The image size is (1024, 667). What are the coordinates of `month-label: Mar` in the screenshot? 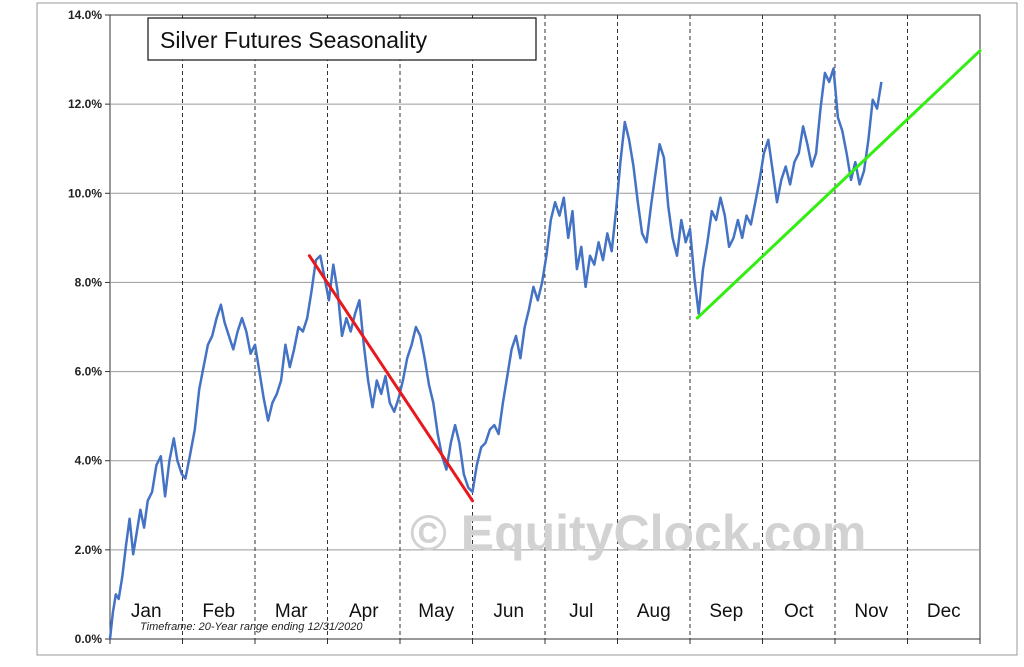 It's located at (291, 611).